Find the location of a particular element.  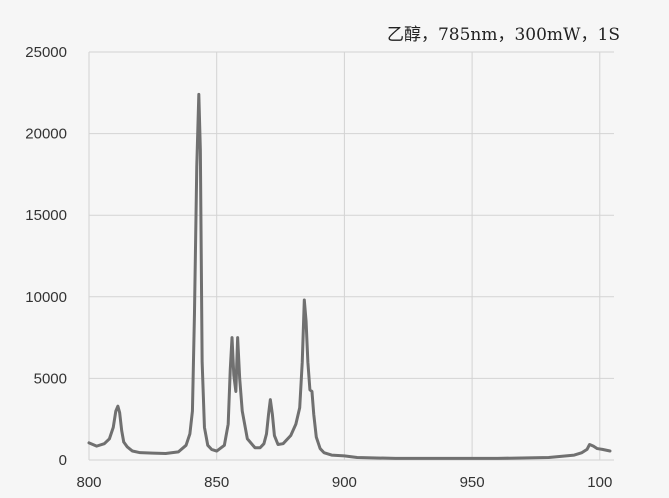

x-tick-label: 800 is located at coordinates (88, 482).